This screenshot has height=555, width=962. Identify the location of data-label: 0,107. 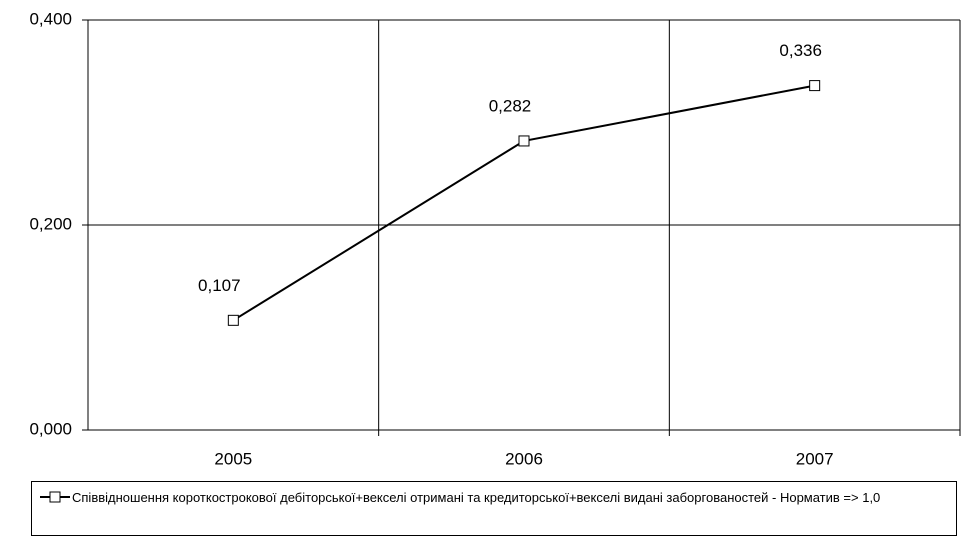
(219, 285).